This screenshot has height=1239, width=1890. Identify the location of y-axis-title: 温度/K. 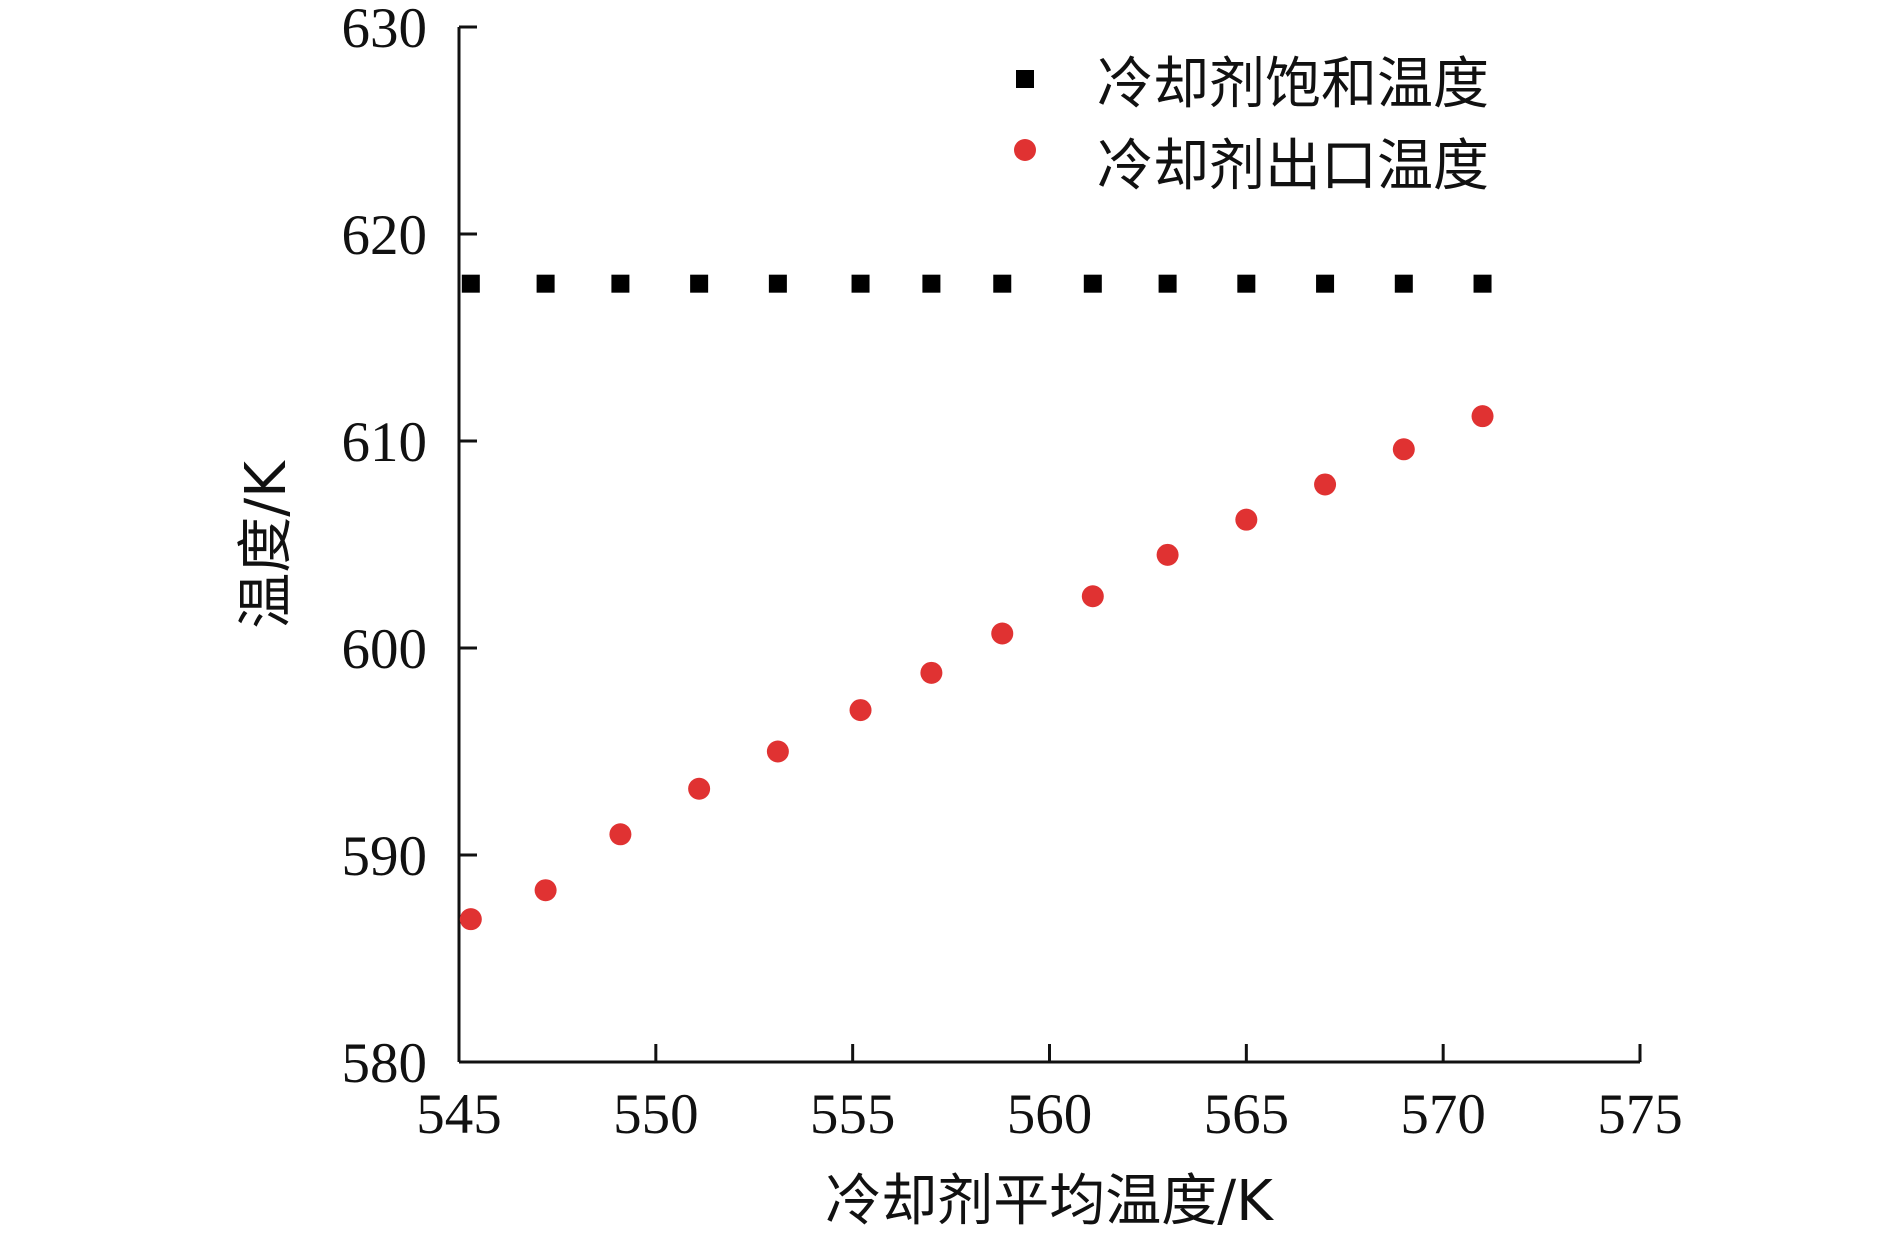
(266, 544).